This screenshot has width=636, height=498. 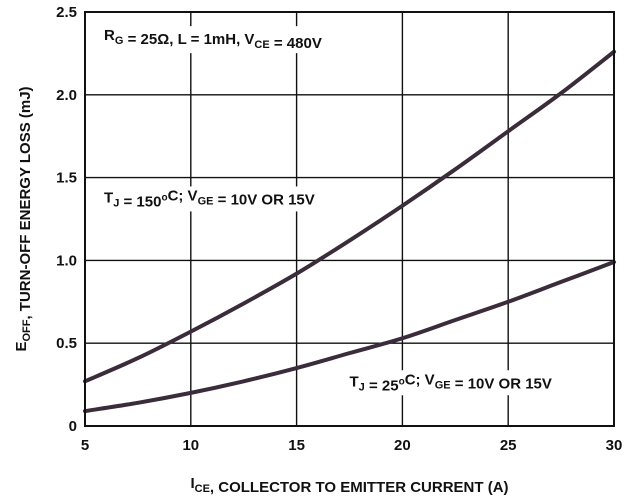 What do you see at coordinates (66, 260) in the screenshot?
I see `y-tick-label: 1.0` at bounding box center [66, 260].